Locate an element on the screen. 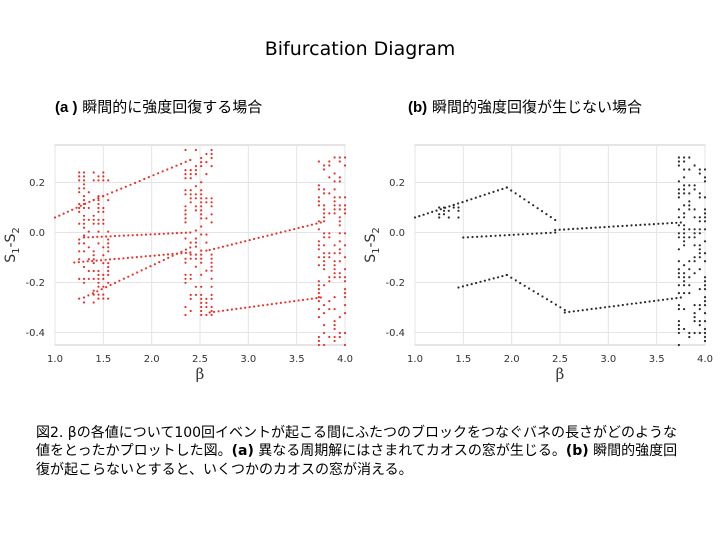 The image size is (720, 540). y-tick-label: -0.4 is located at coordinates (35, 333).